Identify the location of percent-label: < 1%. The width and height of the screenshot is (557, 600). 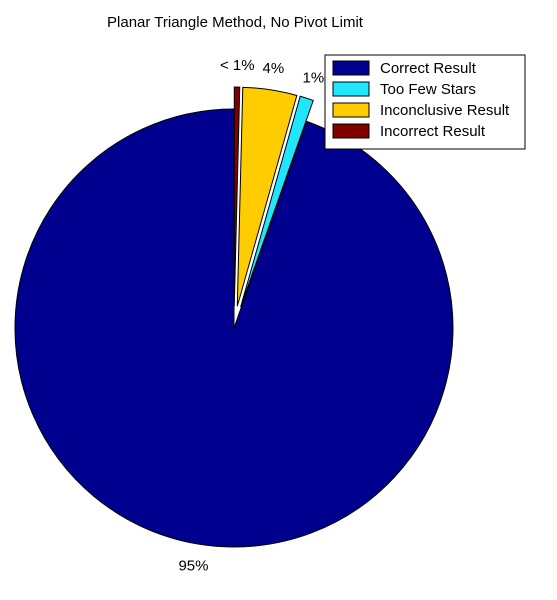
(237, 65).